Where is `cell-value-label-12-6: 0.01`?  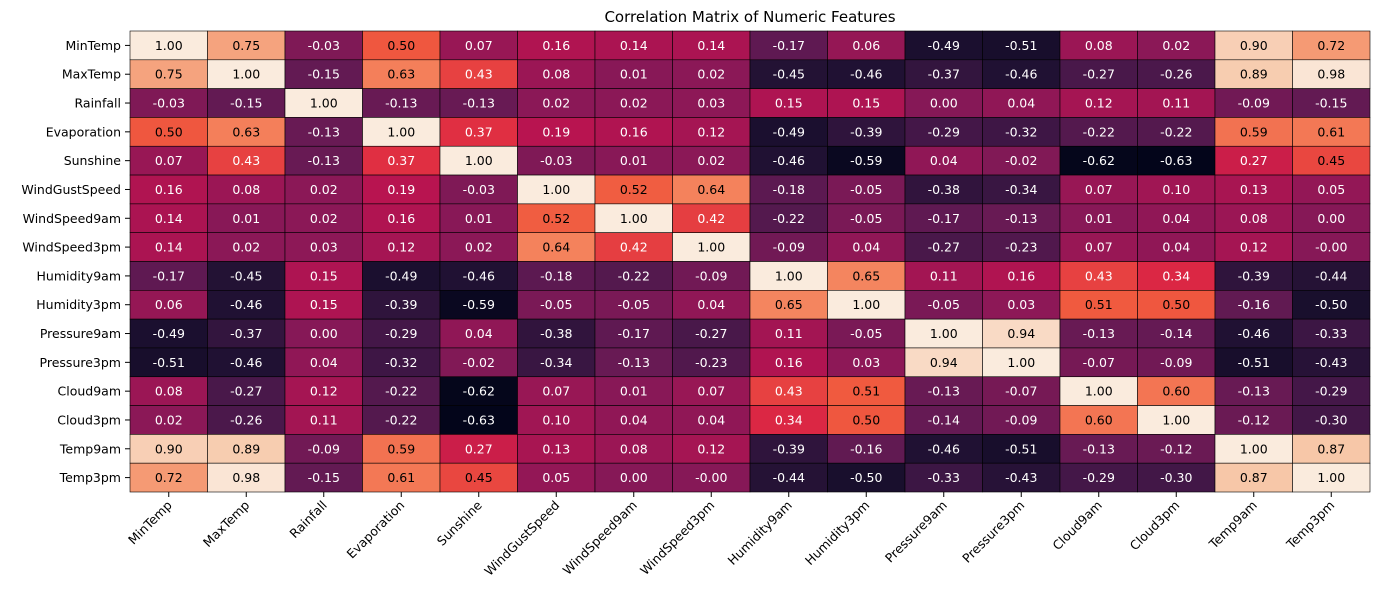 cell-value-label-12-6: 0.01 is located at coordinates (634, 391).